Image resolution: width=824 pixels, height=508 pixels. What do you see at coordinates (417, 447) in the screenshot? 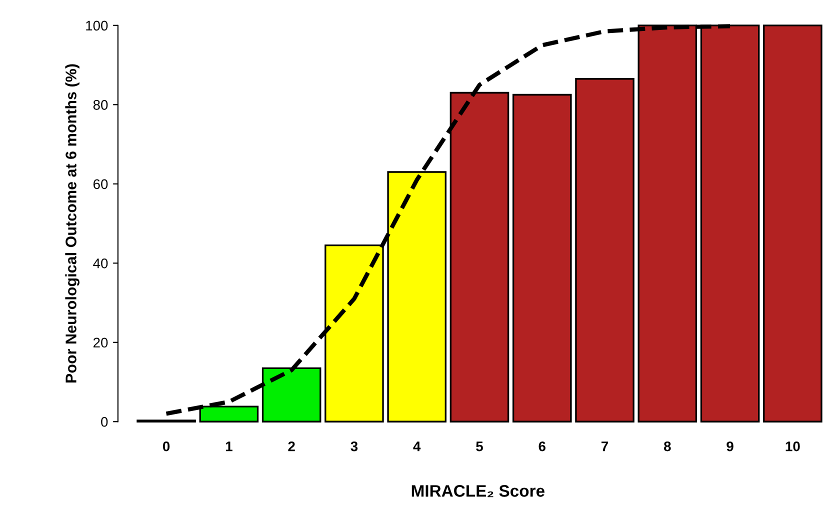
I see `x-tick-label: 4` at bounding box center [417, 447].